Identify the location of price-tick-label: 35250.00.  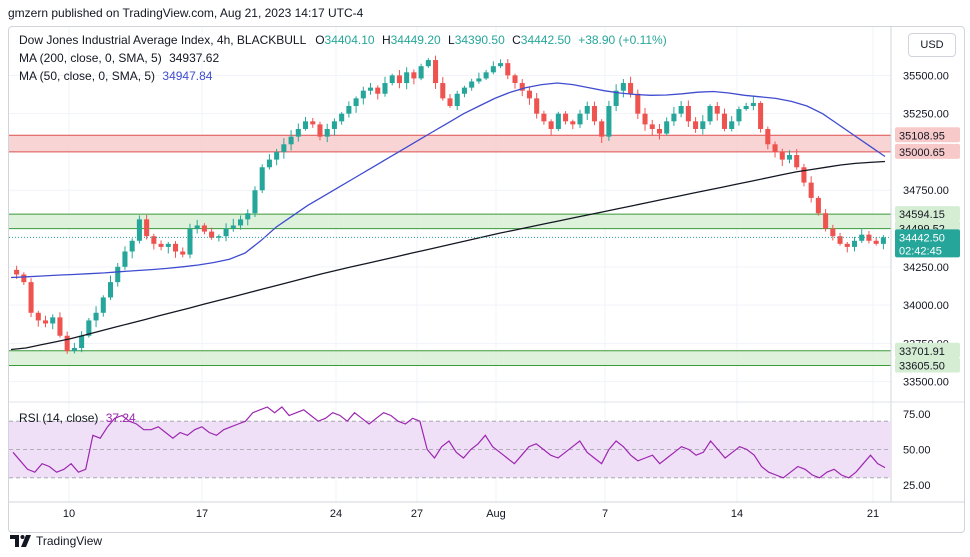
(926, 115).